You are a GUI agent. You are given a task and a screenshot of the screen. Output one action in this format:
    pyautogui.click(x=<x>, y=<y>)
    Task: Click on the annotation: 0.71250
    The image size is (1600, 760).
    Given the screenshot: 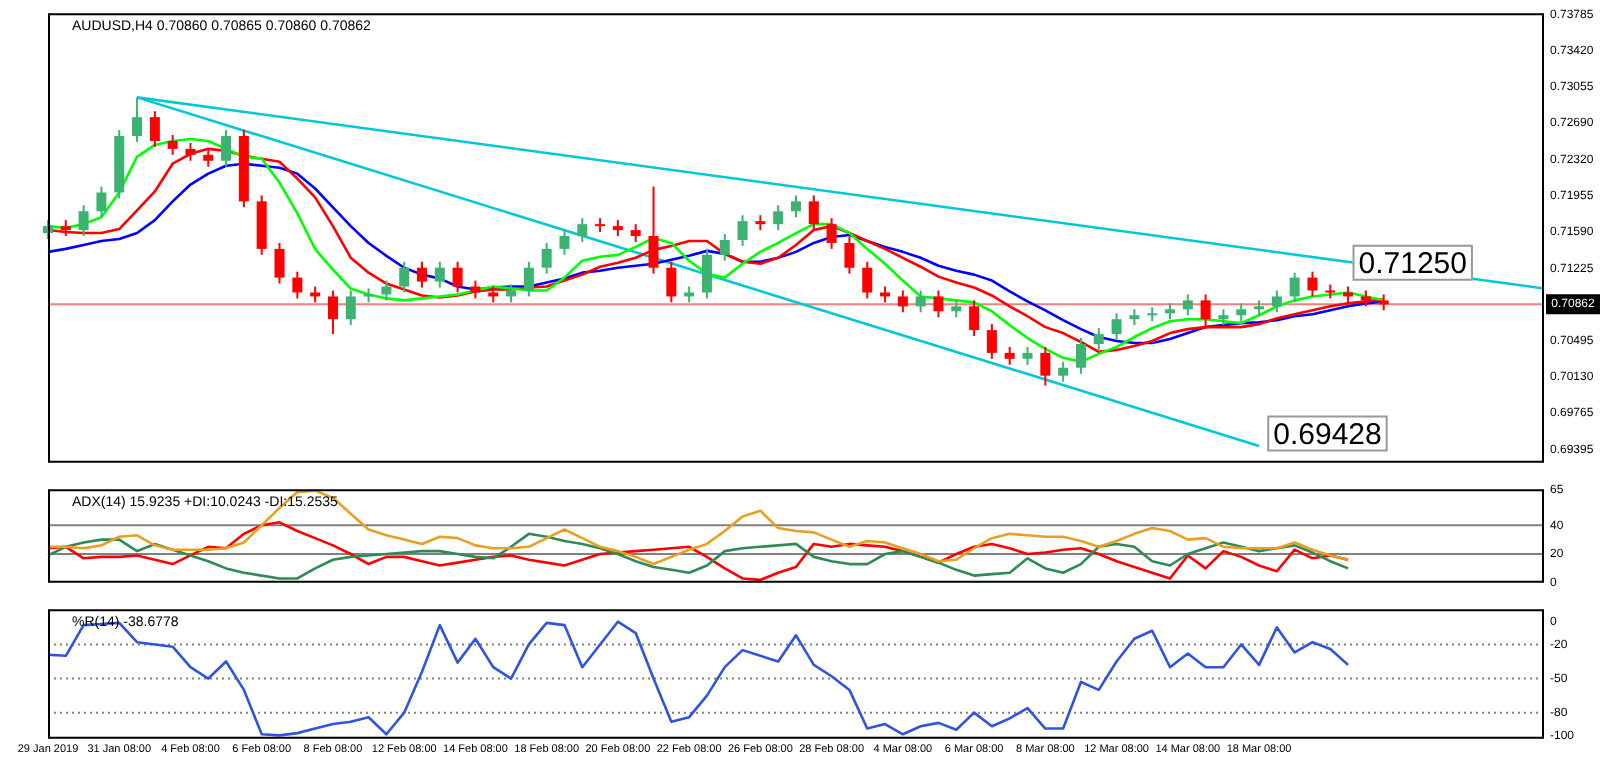 What is the action you would take?
    pyautogui.click(x=1412, y=264)
    